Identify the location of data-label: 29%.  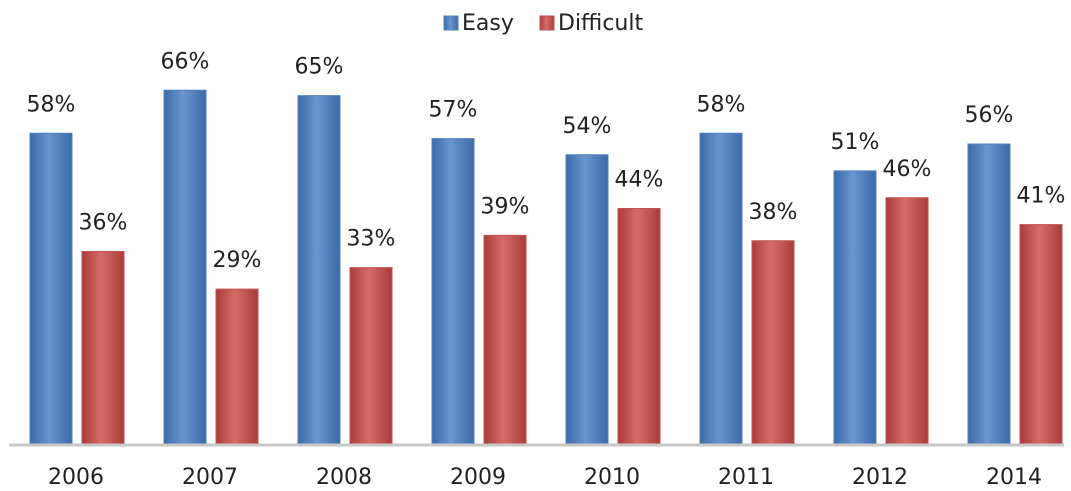
(237, 260).